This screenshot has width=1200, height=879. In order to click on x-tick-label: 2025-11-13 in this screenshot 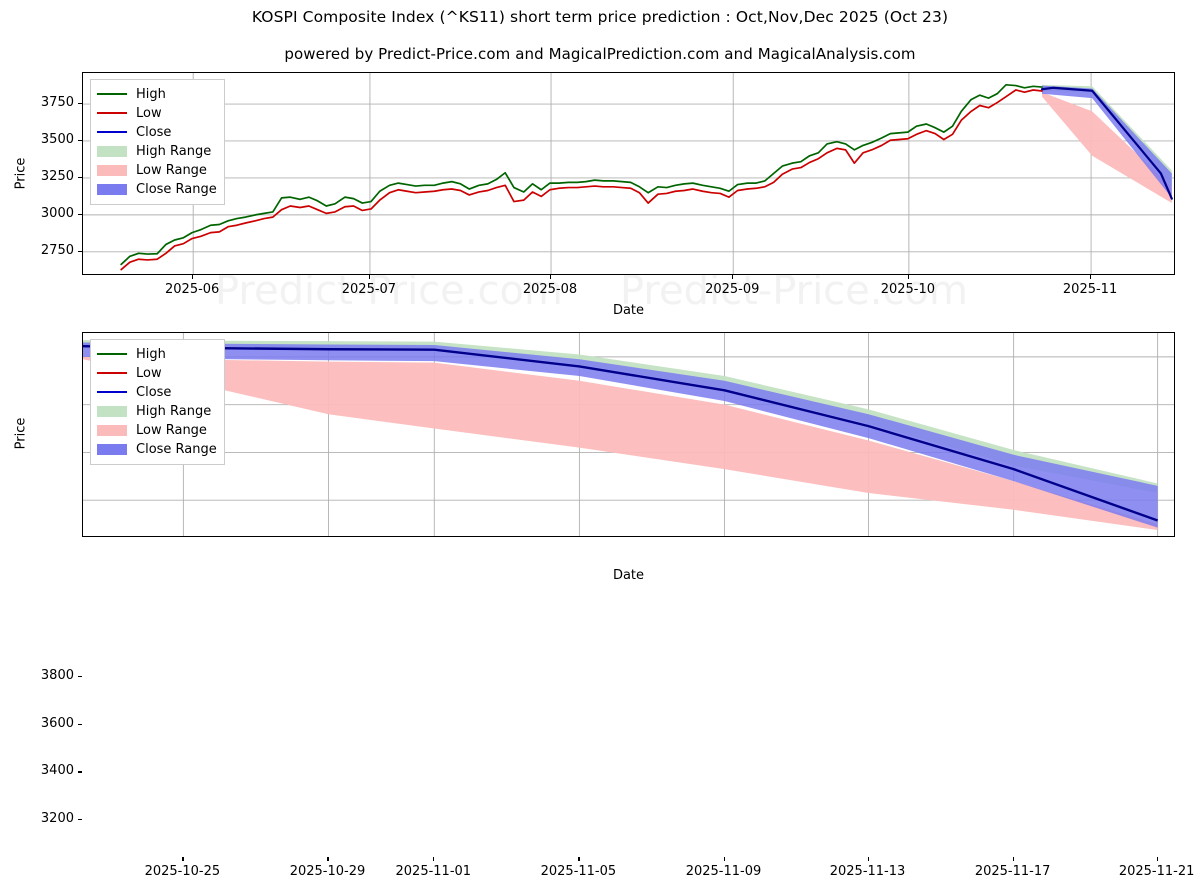, I will do `click(867, 871)`.